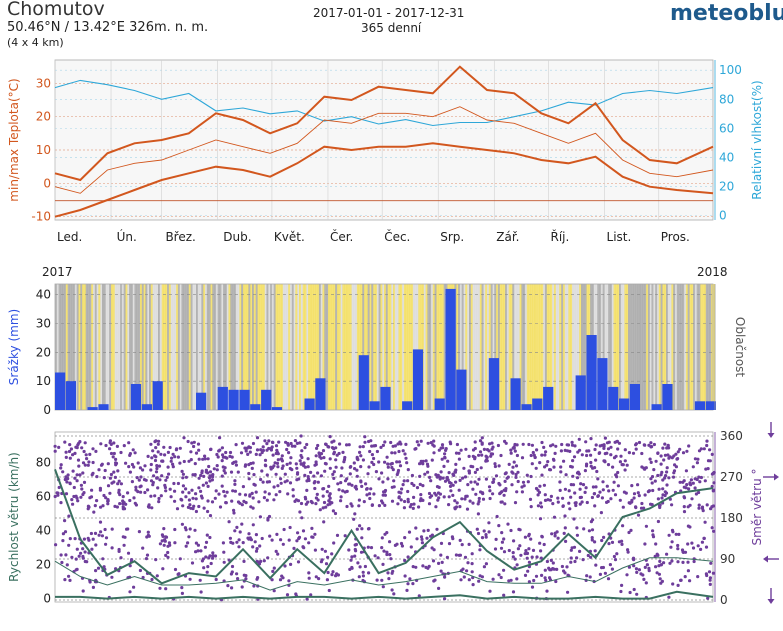  Describe the element at coordinates (507, 237) in the screenshot. I see `month-label: Zář.` at that location.